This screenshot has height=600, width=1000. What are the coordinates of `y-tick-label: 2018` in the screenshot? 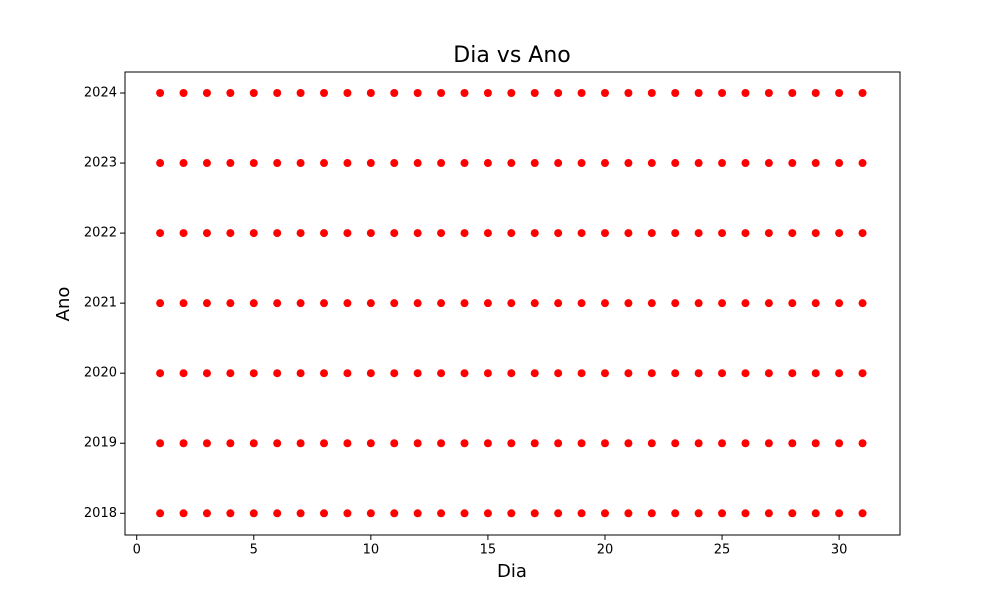 It's located at (100, 513).